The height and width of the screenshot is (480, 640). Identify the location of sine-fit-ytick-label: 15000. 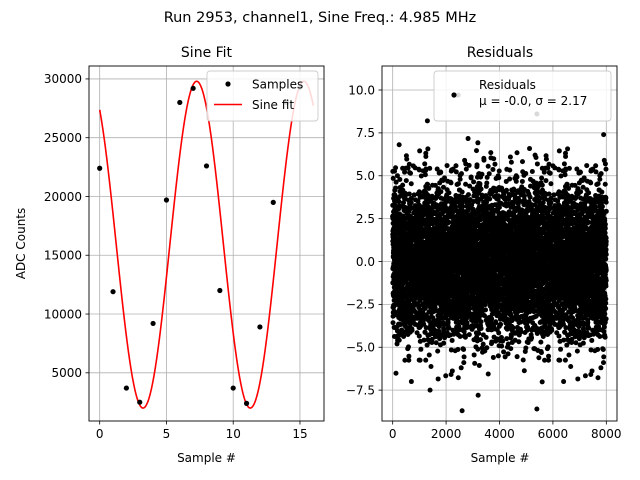
(63, 256).